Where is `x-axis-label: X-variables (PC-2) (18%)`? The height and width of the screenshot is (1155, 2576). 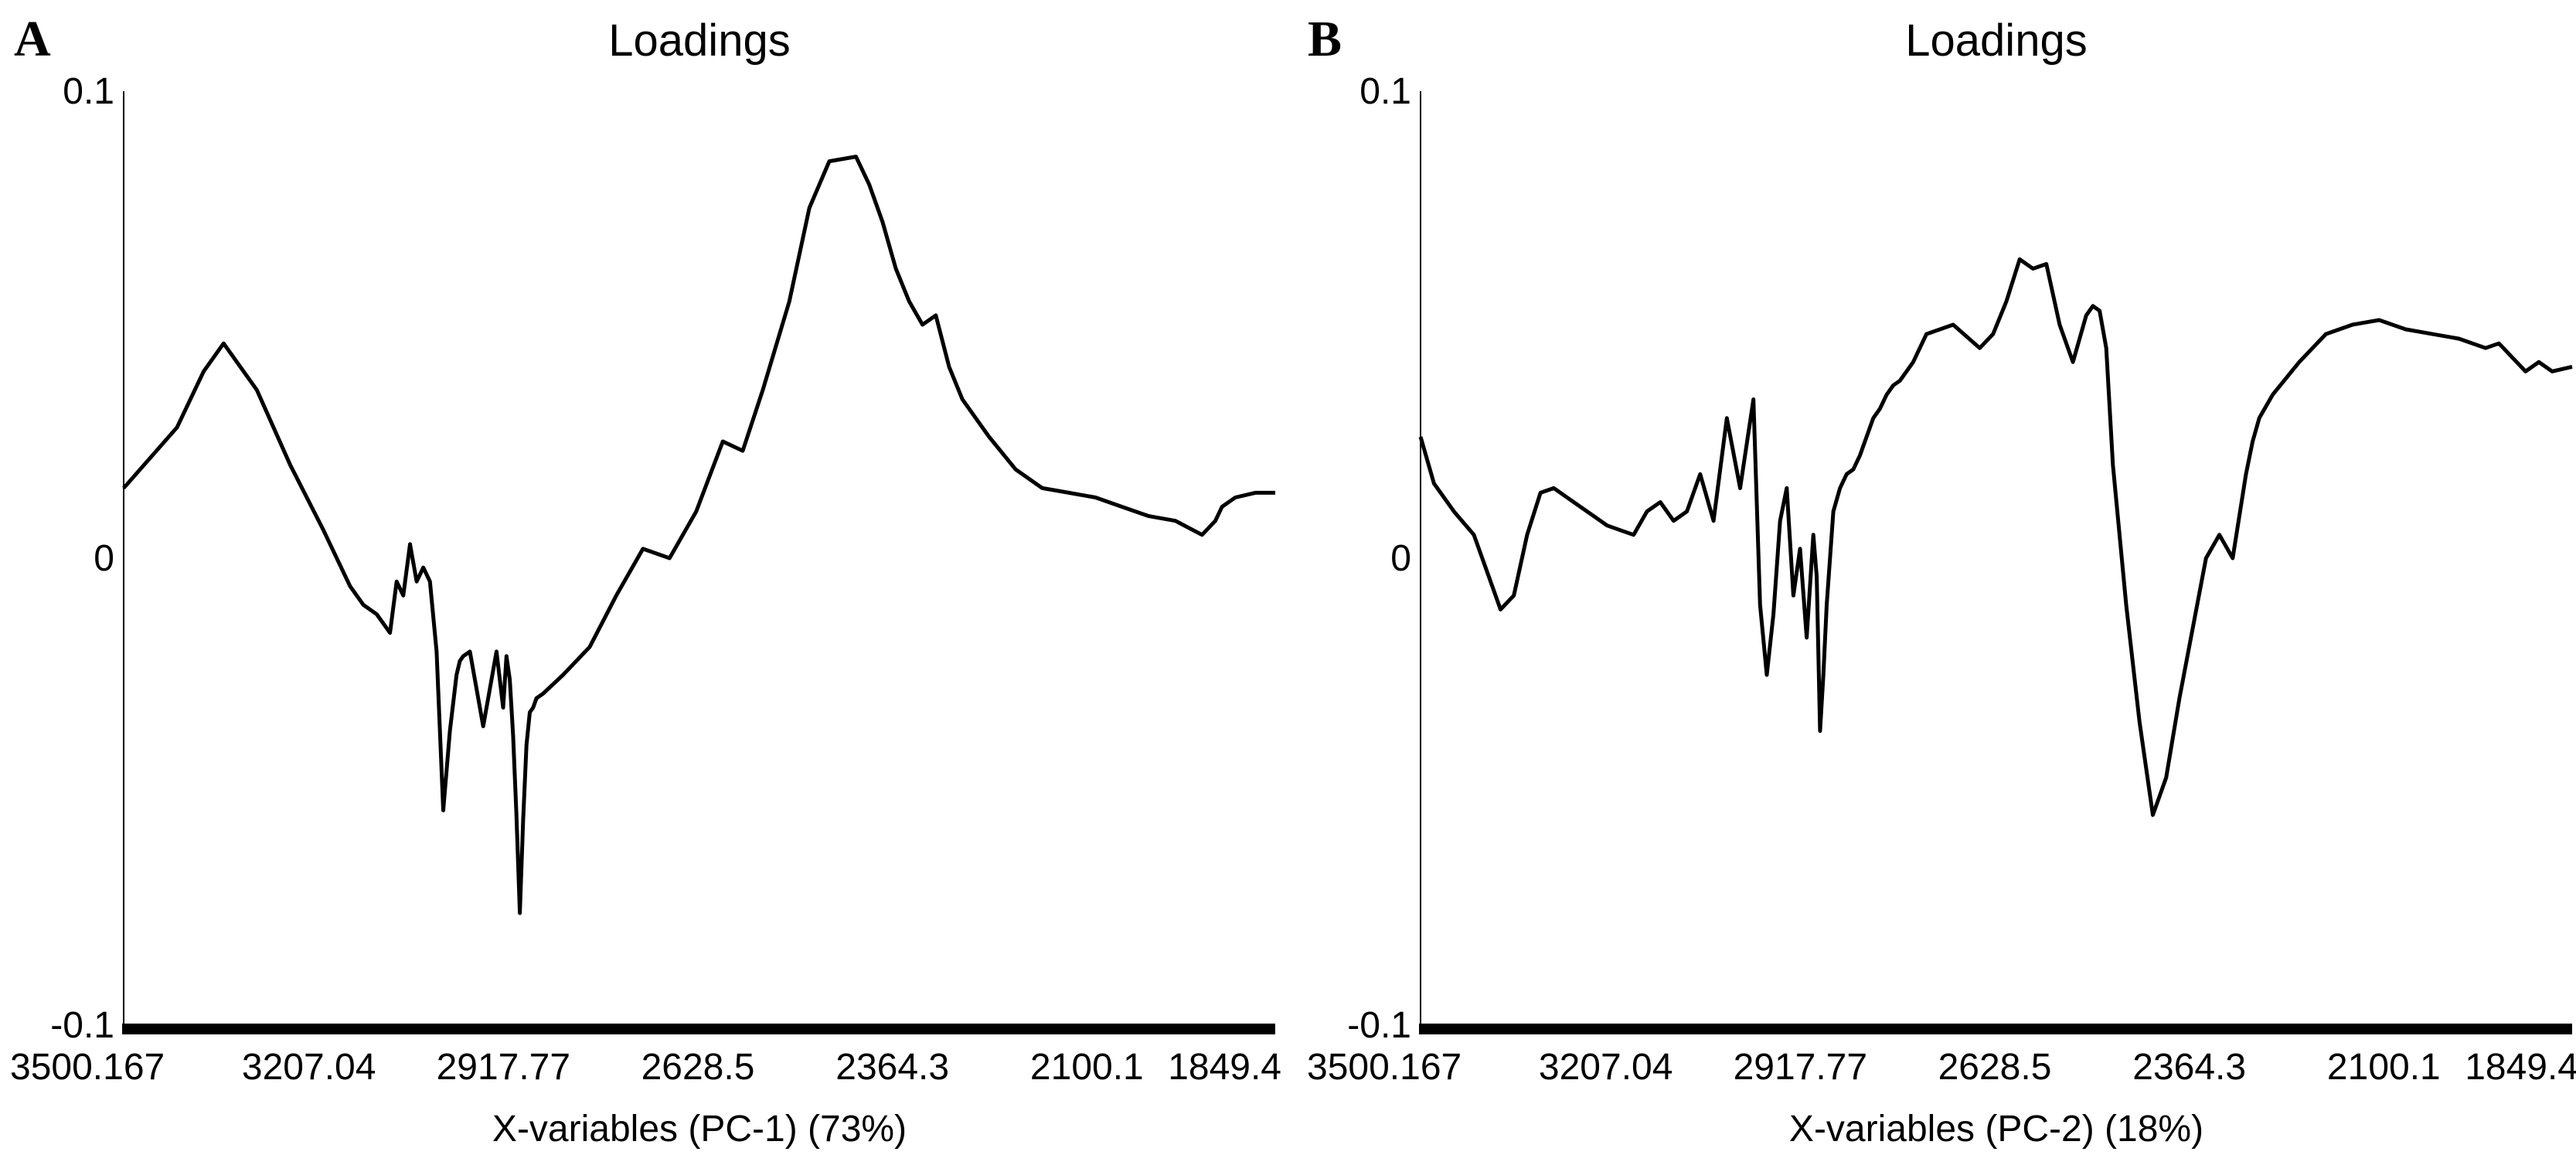
x-axis-label: X-variables (PC-2) (18%) is located at coordinates (1996, 1129).